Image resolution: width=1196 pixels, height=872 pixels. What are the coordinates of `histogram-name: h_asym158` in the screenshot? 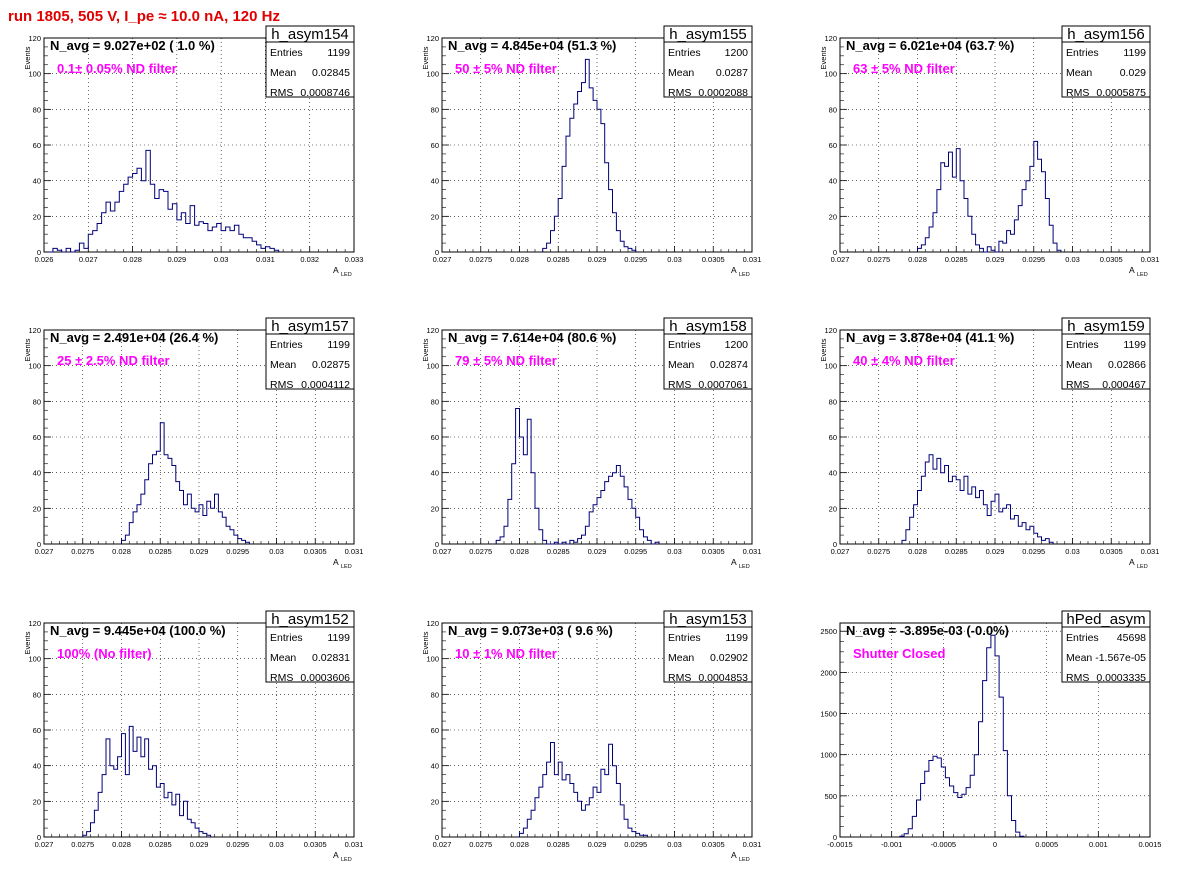 It's located at (708, 326).